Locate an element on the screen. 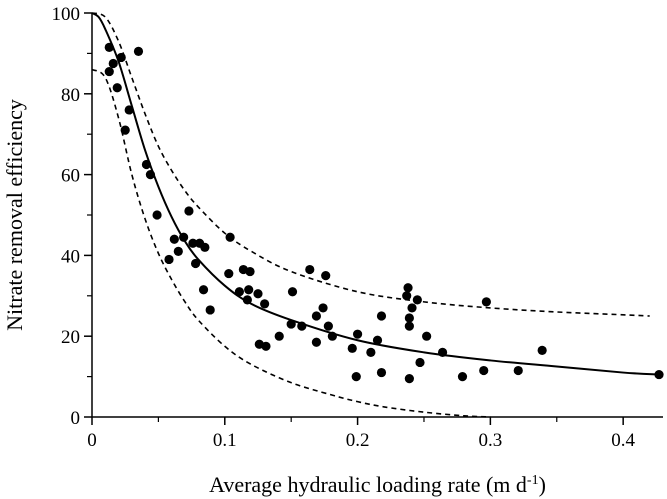 The height and width of the screenshot is (499, 667). x-tick-label: 0 is located at coordinates (92, 440).